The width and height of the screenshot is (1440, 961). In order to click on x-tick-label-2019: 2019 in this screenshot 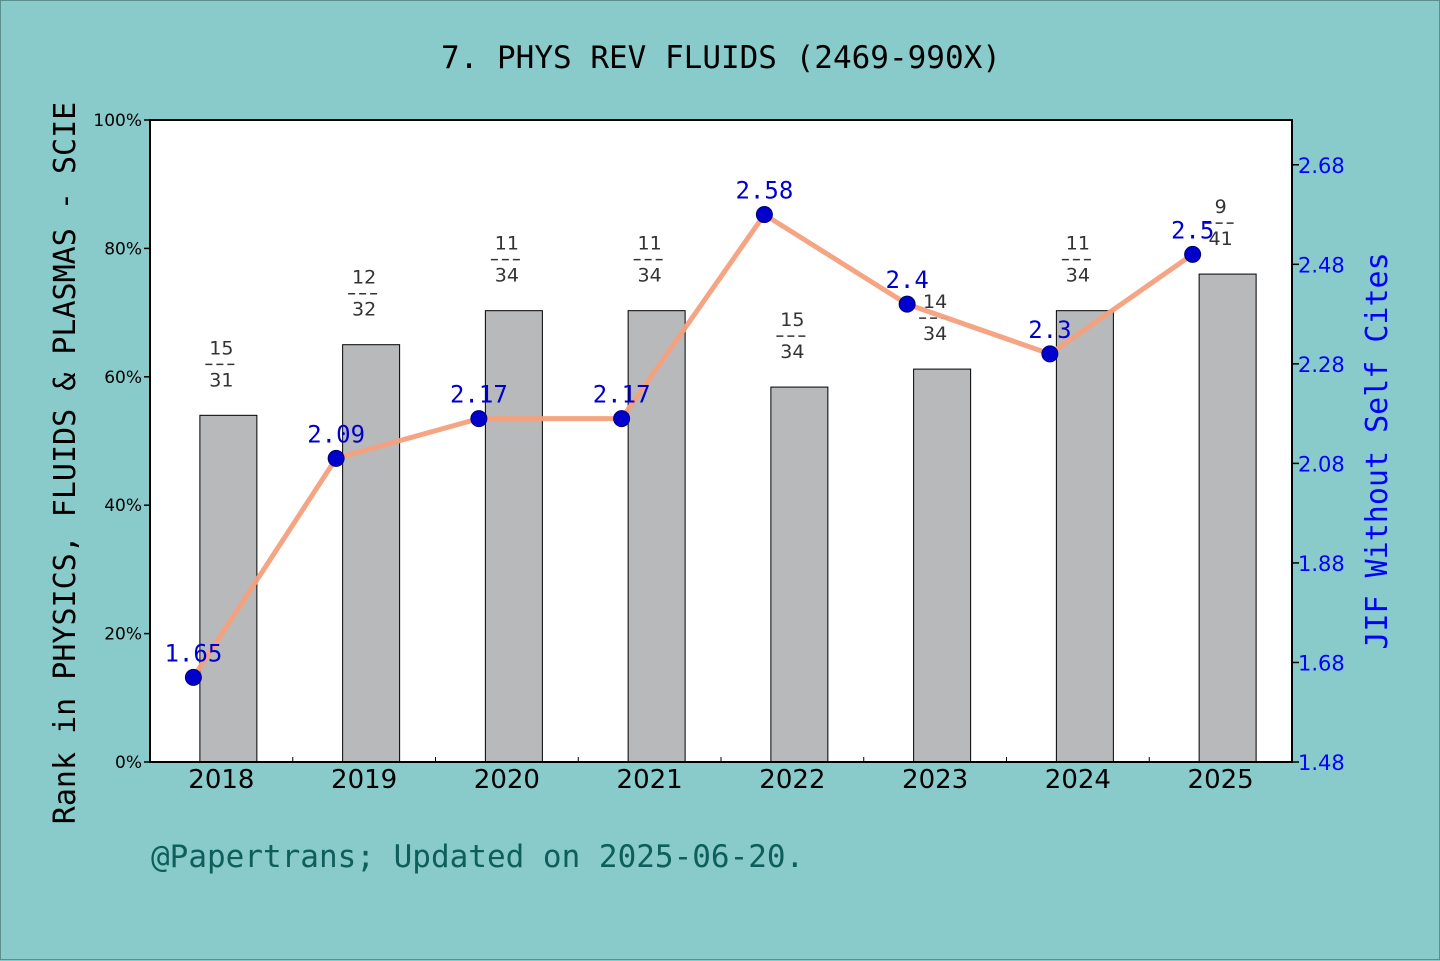, I will do `click(364, 780)`.